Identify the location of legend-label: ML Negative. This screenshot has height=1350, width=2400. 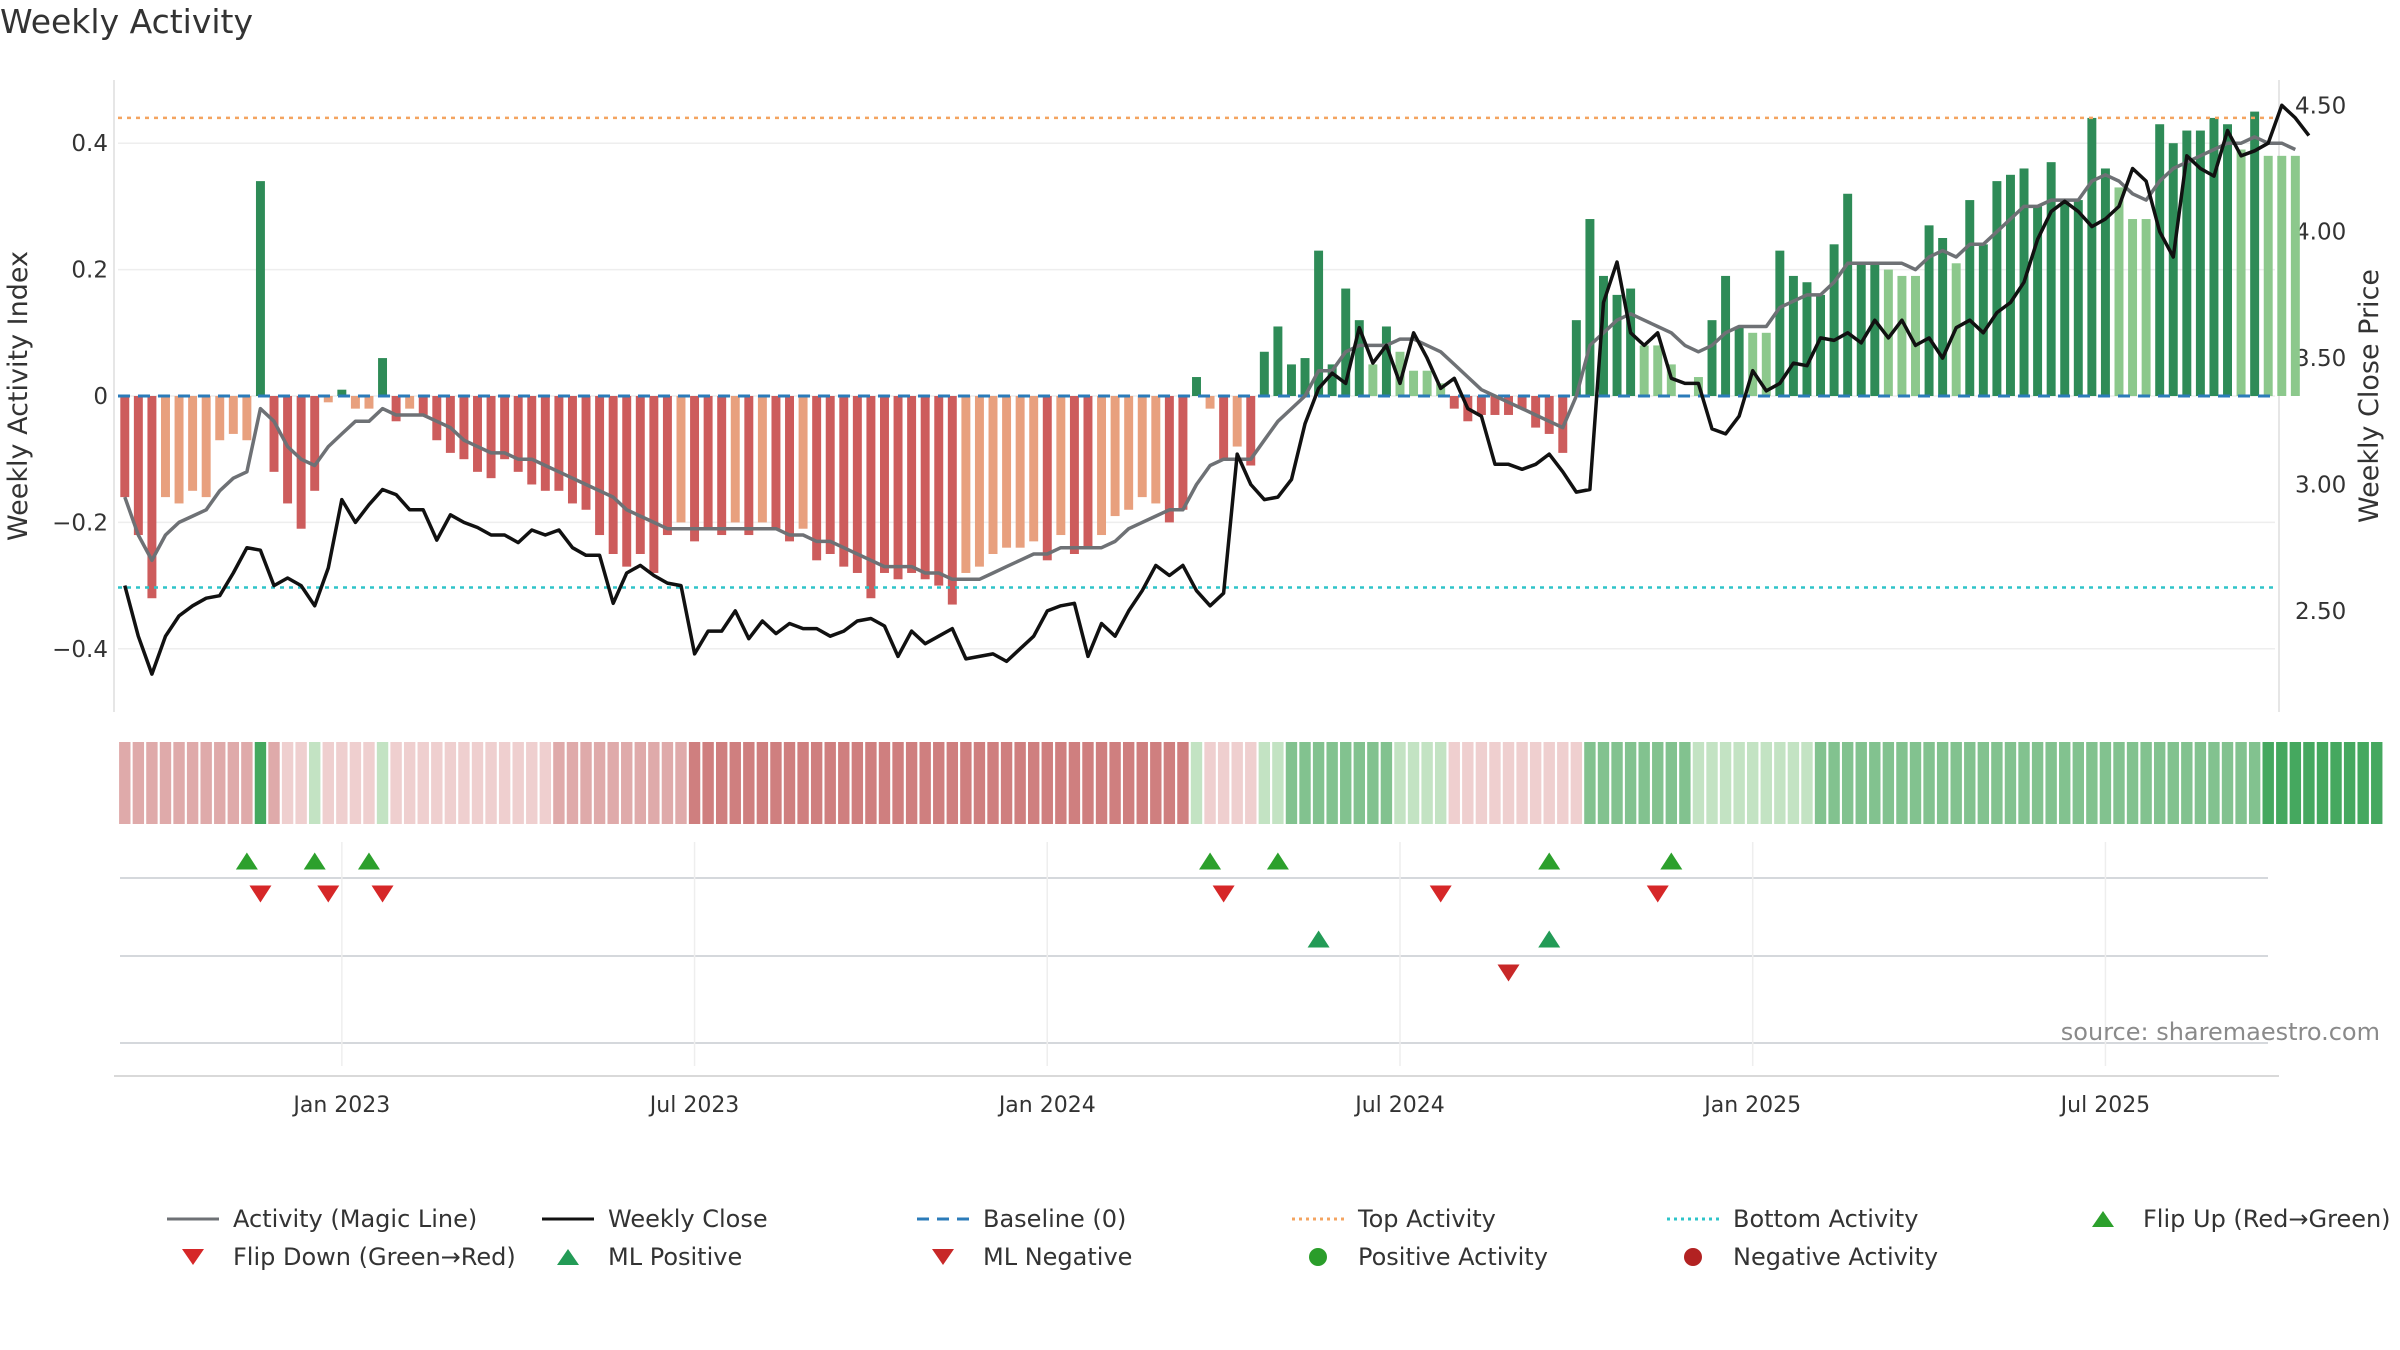
(1058, 1257).